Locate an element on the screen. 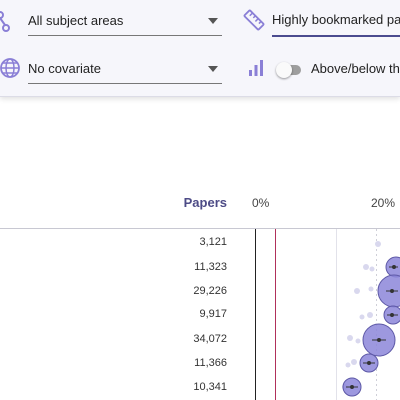 This screenshot has height=400, width=400. bar-chart-icon is located at coordinates (256, 68).